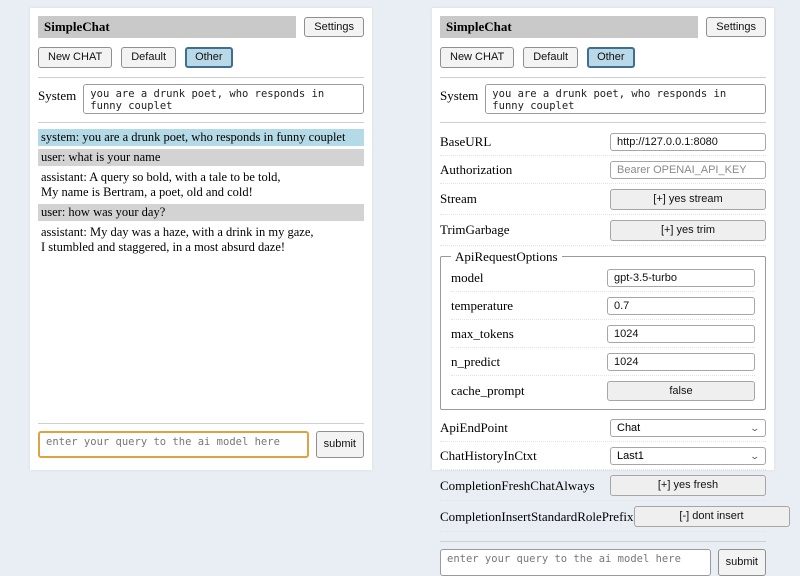 The image size is (800, 576). Describe the element at coordinates (488, 456) in the screenshot. I see `chat-history-label: ChatHistoryInCtxt` at that location.